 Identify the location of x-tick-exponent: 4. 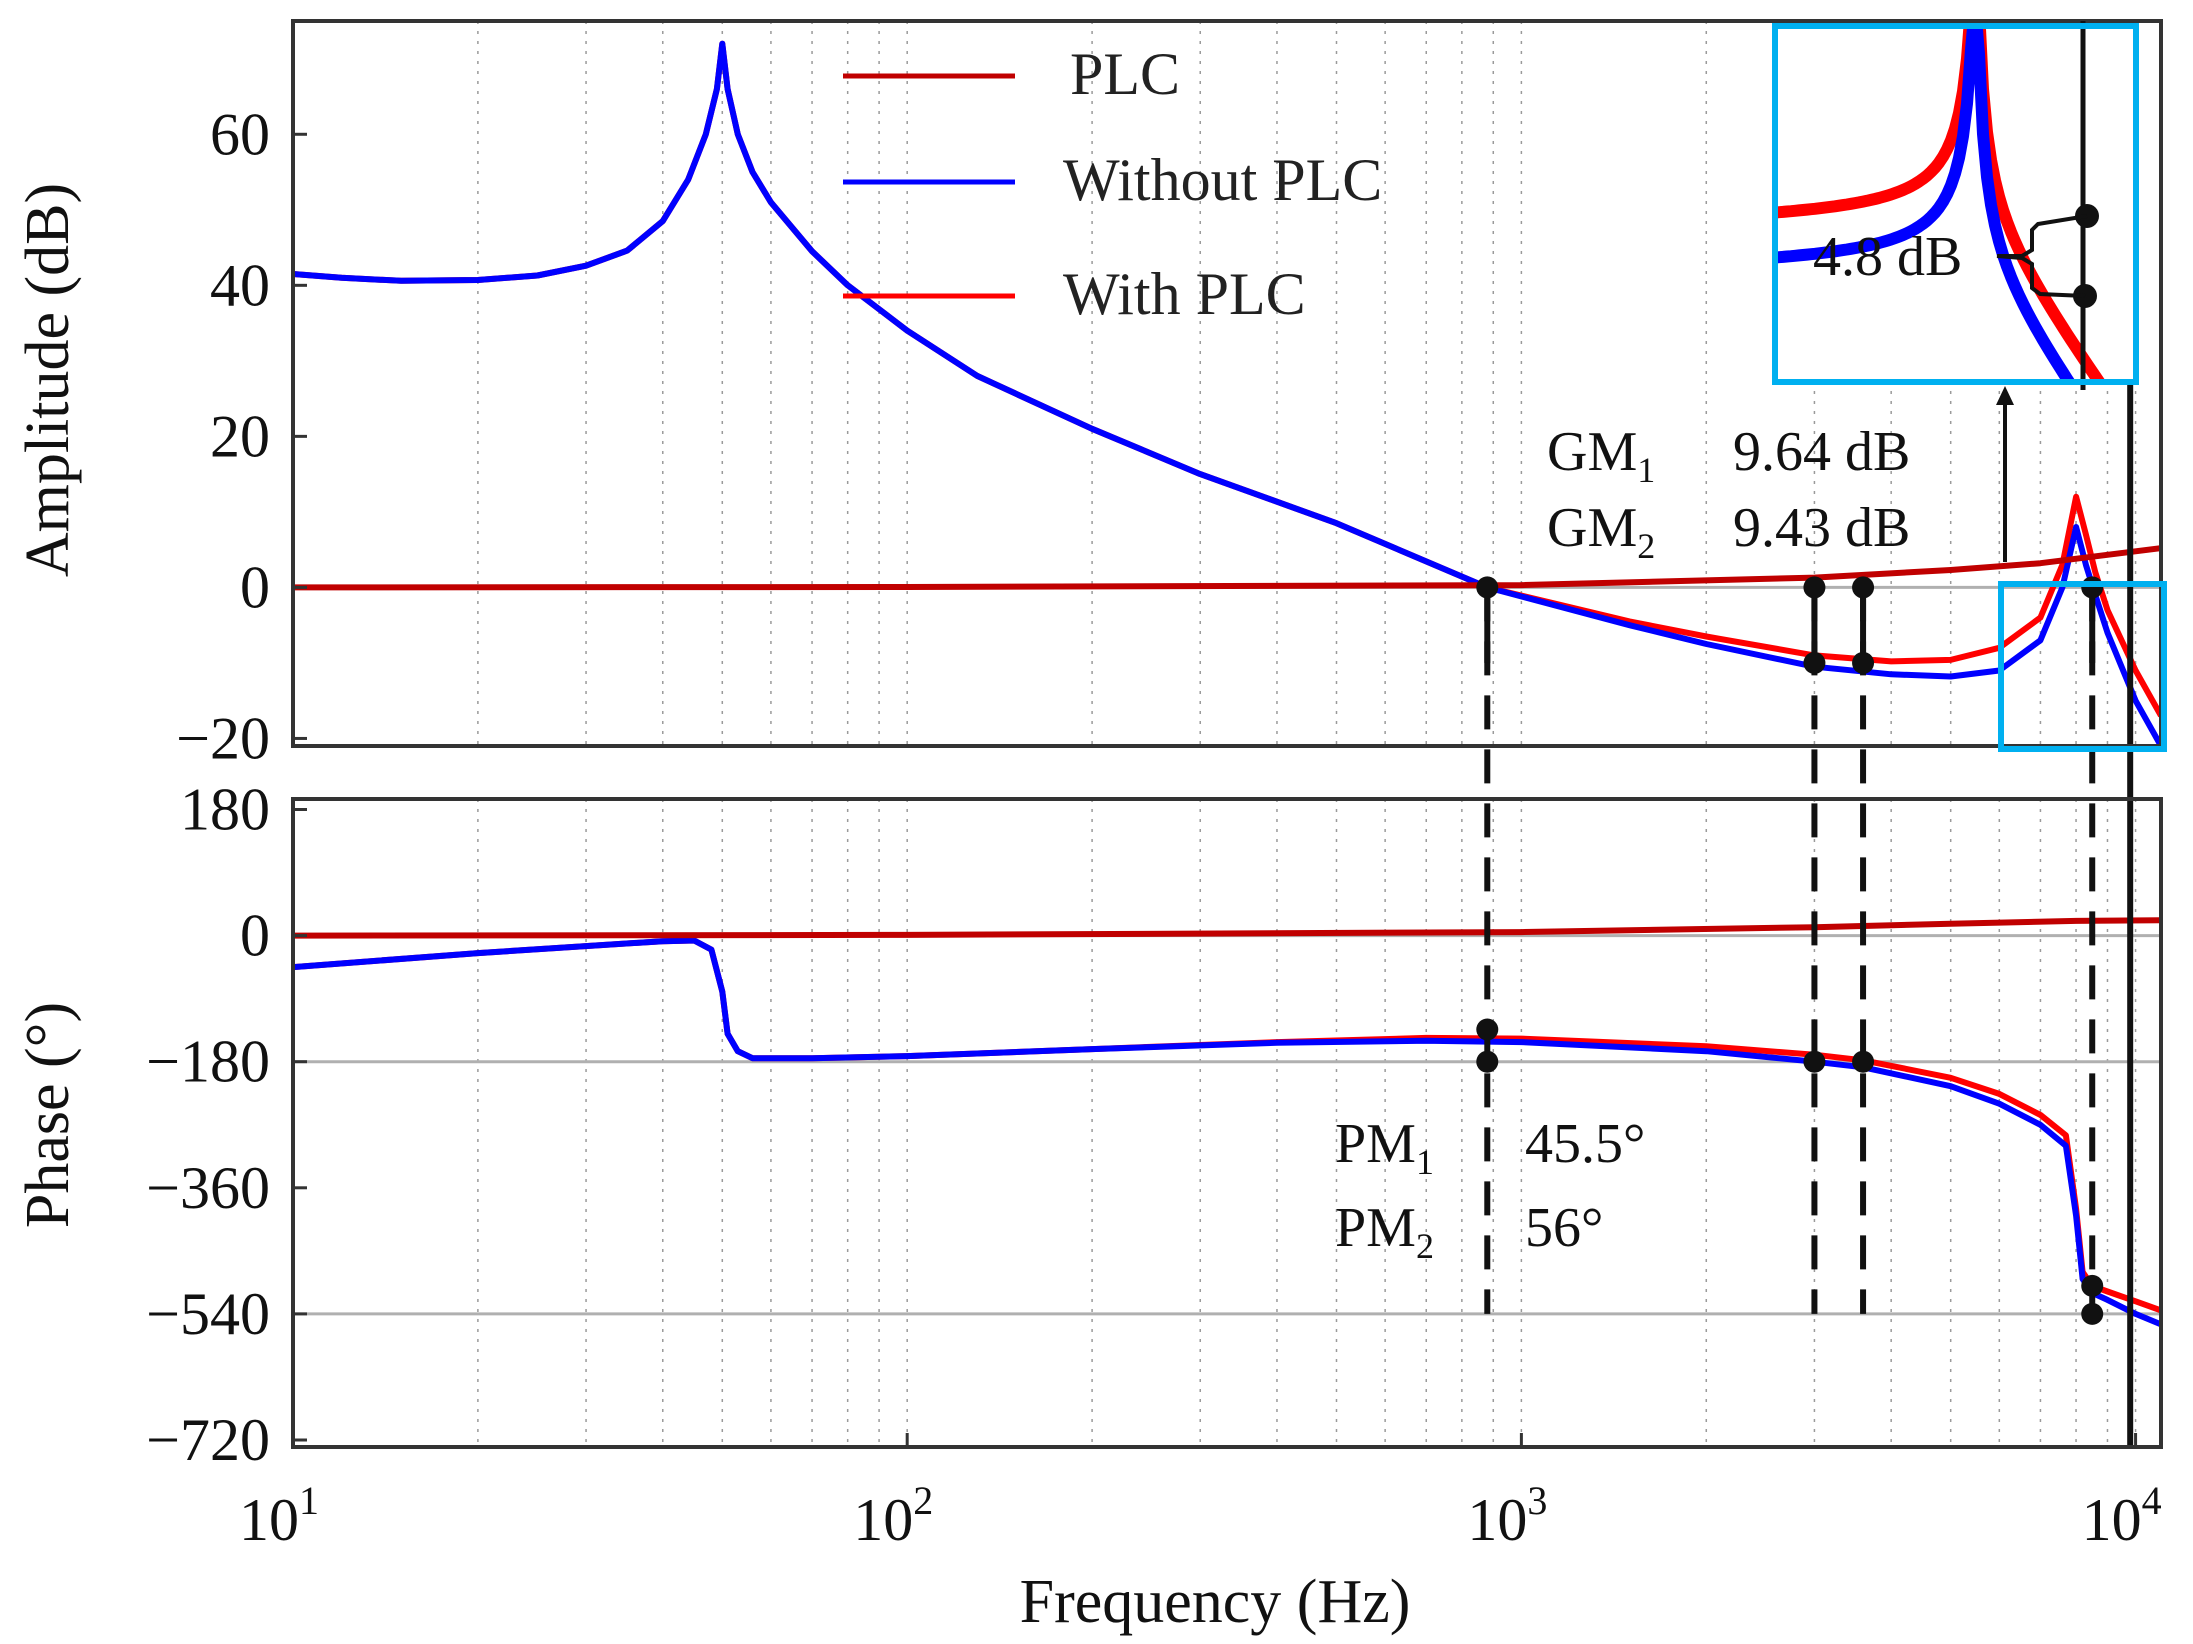
(2152, 1500).